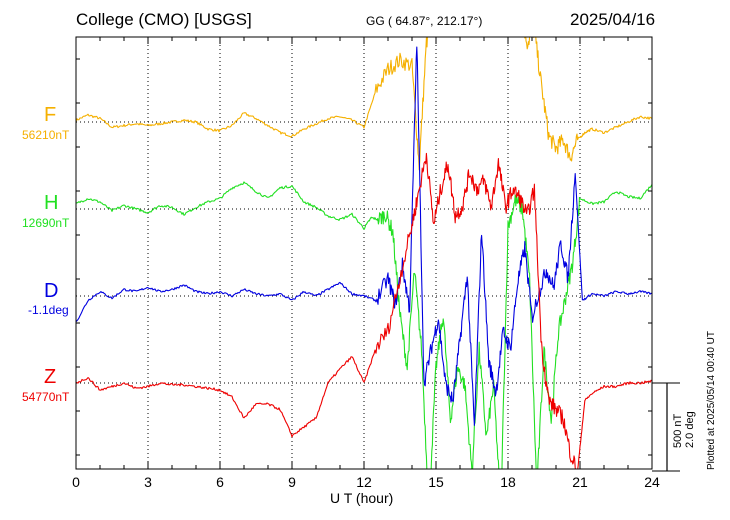  I want to click on x-tick-label: 3, so click(148, 482).